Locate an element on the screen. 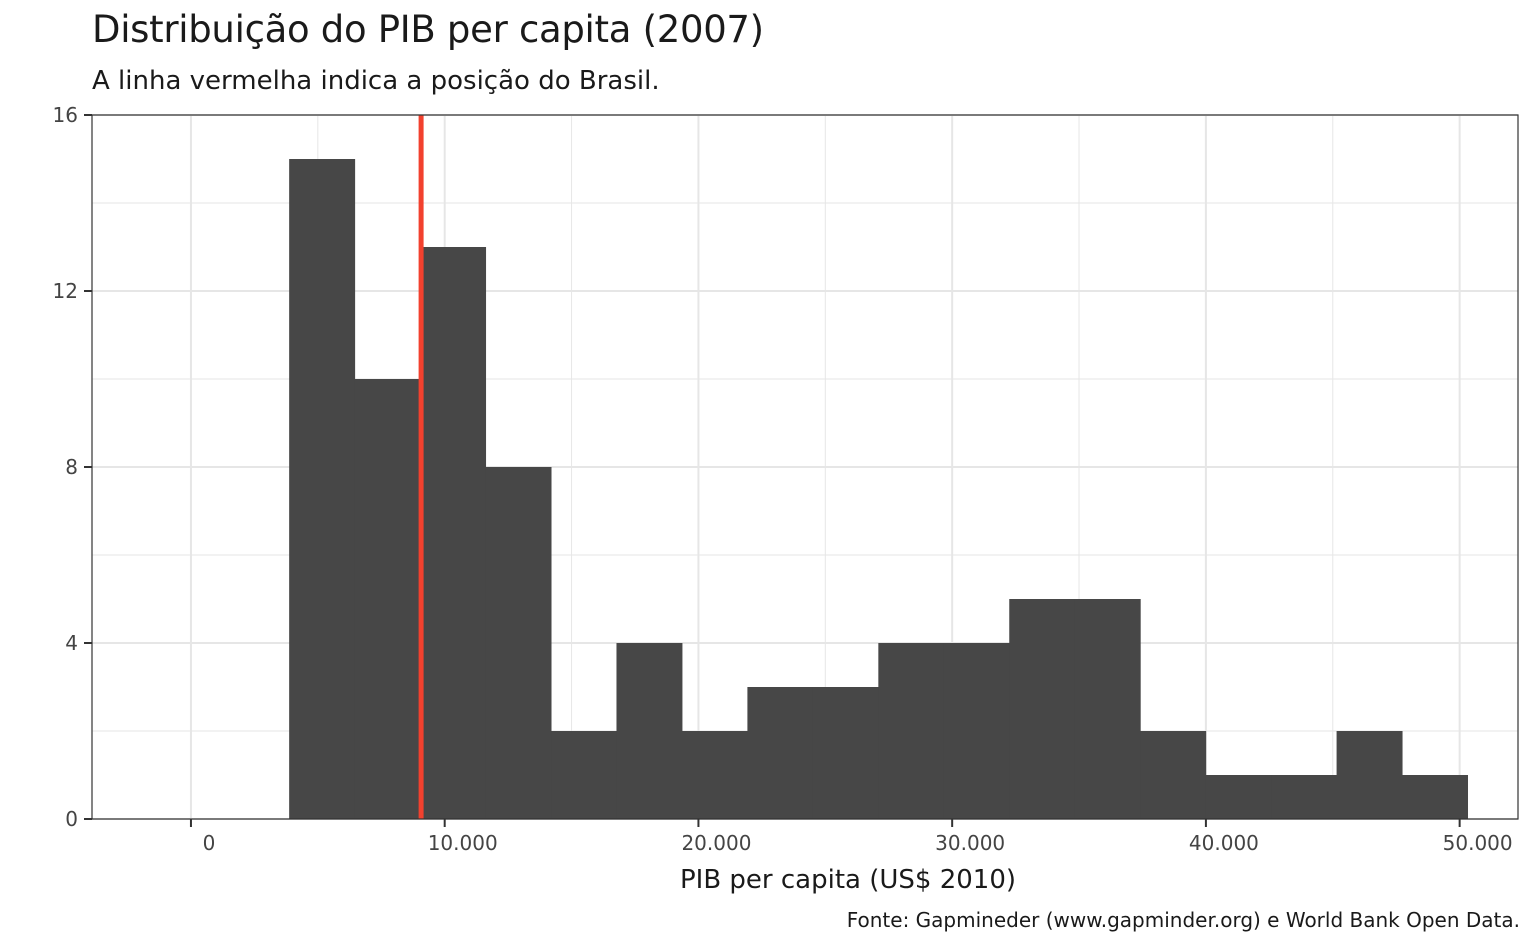  x-tick-label: 10.000 is located at coordinates (463, 843).